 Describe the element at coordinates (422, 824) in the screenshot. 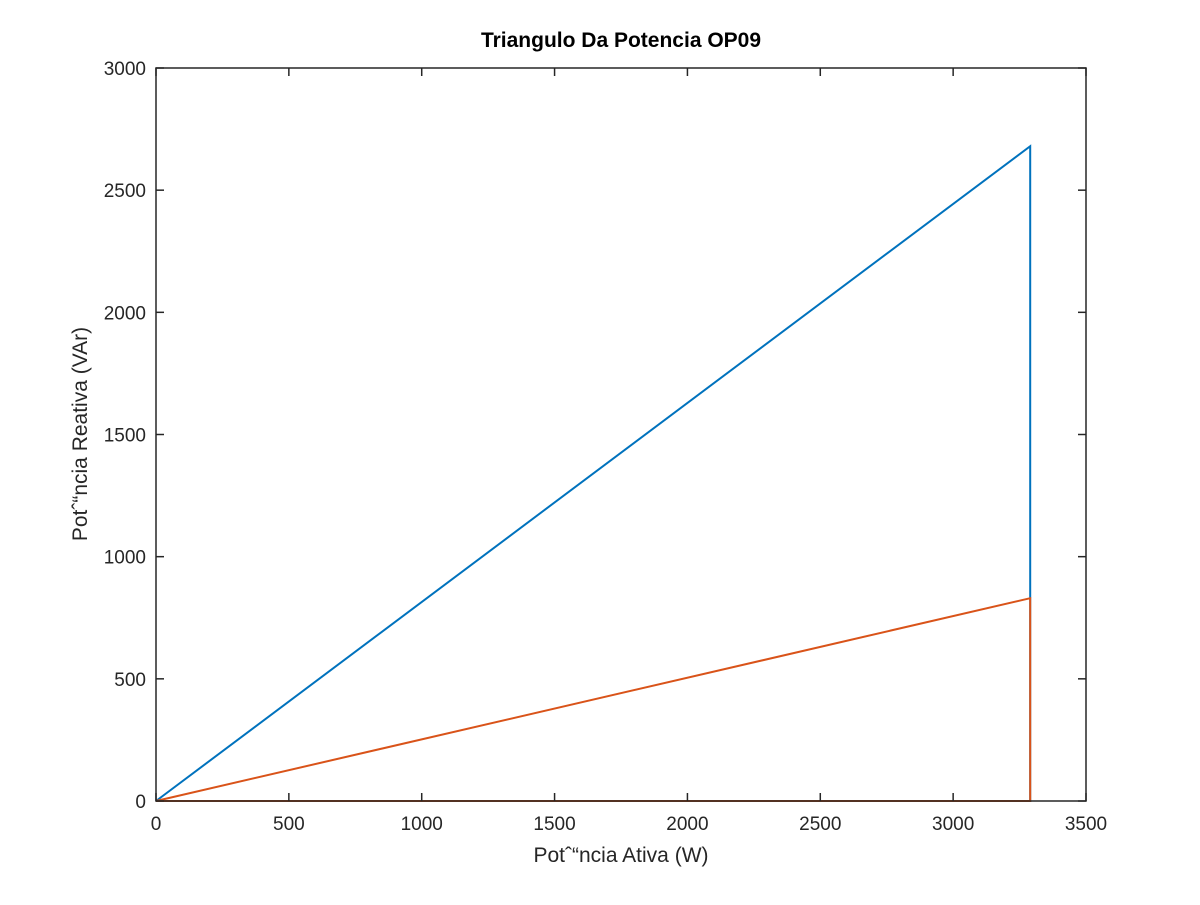

I see `x-tick-label: 1000` at that location.